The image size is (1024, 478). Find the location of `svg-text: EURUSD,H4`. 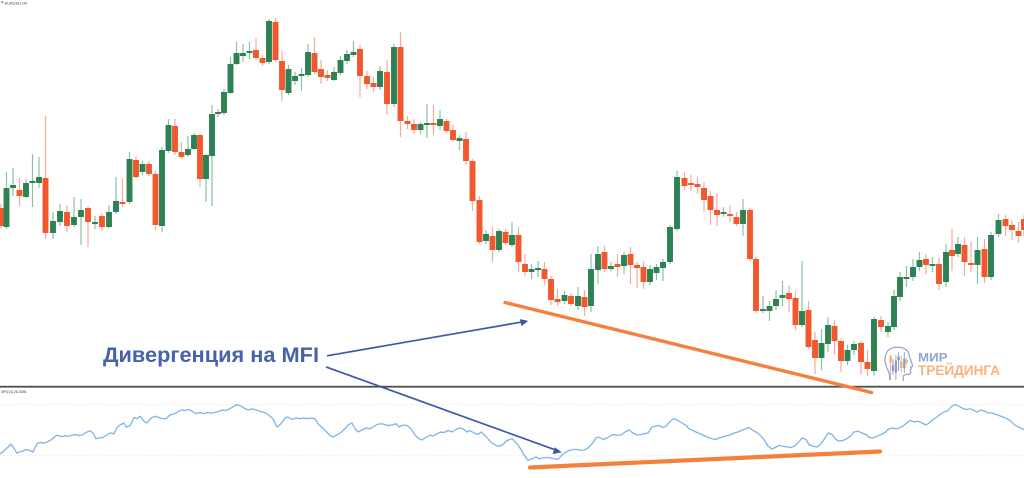

svg-text: EURUSD,H4 is located at coordinates (16, 2).